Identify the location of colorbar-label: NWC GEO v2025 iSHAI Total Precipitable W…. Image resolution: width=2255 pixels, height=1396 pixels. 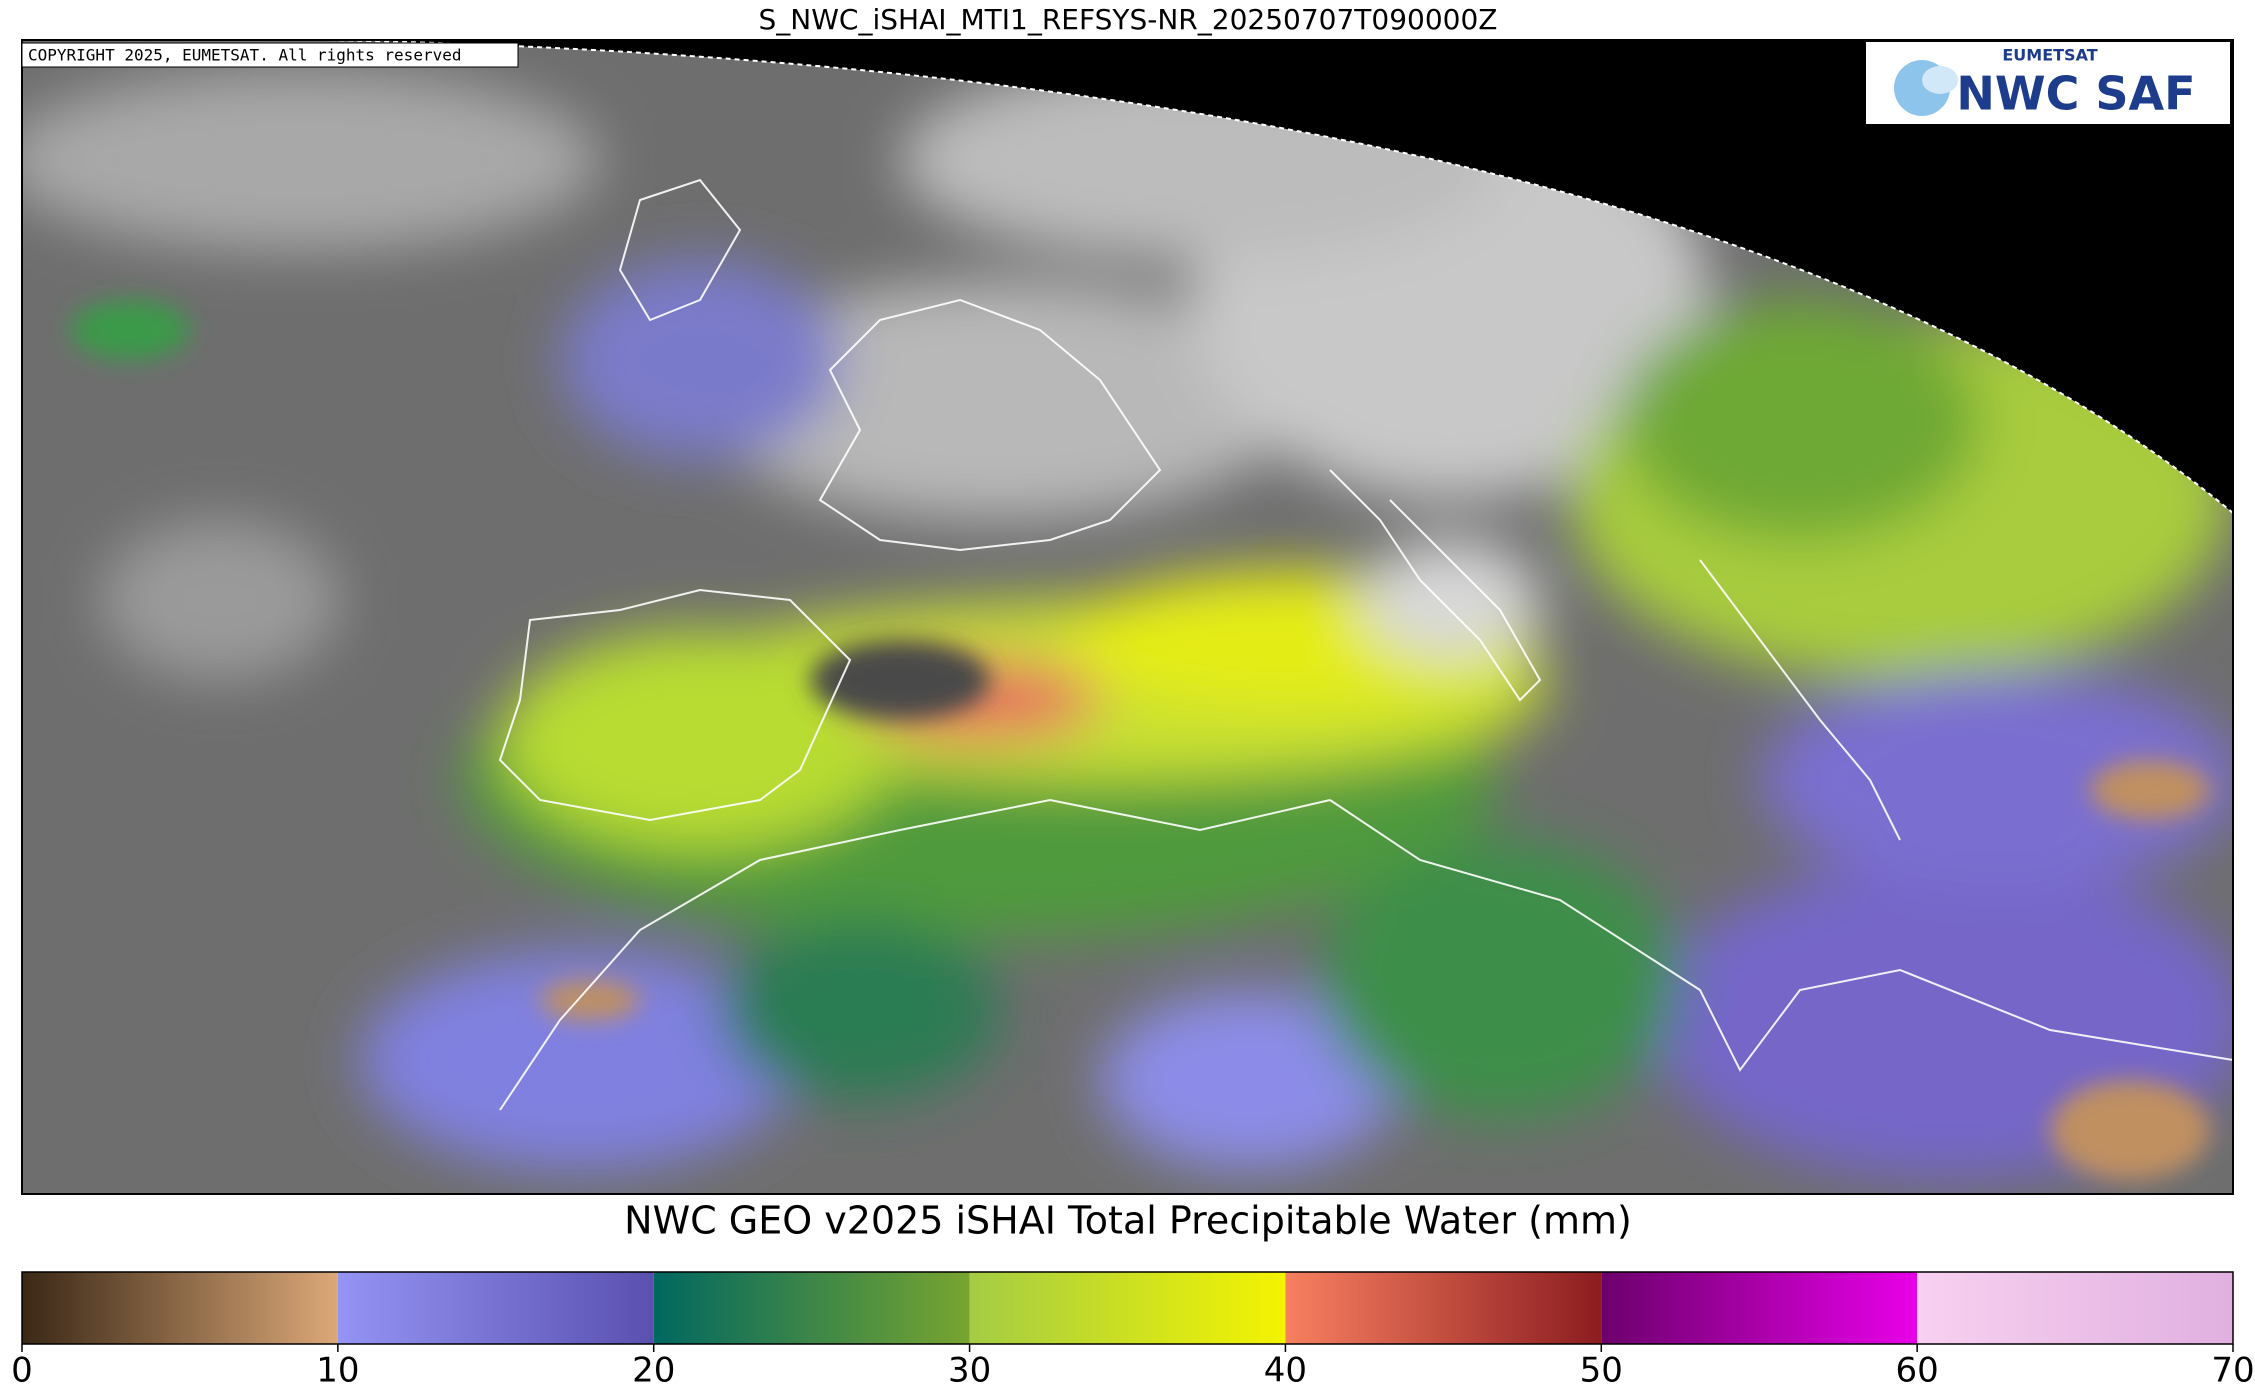
(1128, 1221).